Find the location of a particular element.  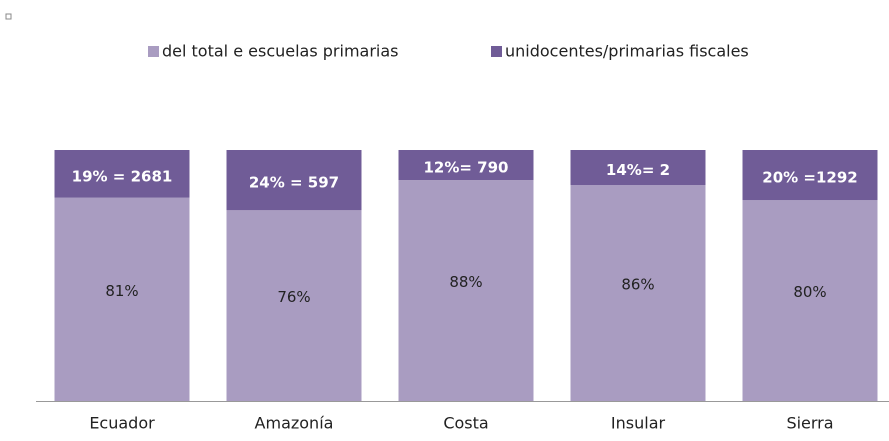

x-tick-label: Sierra is located at coordinates (809, 423).